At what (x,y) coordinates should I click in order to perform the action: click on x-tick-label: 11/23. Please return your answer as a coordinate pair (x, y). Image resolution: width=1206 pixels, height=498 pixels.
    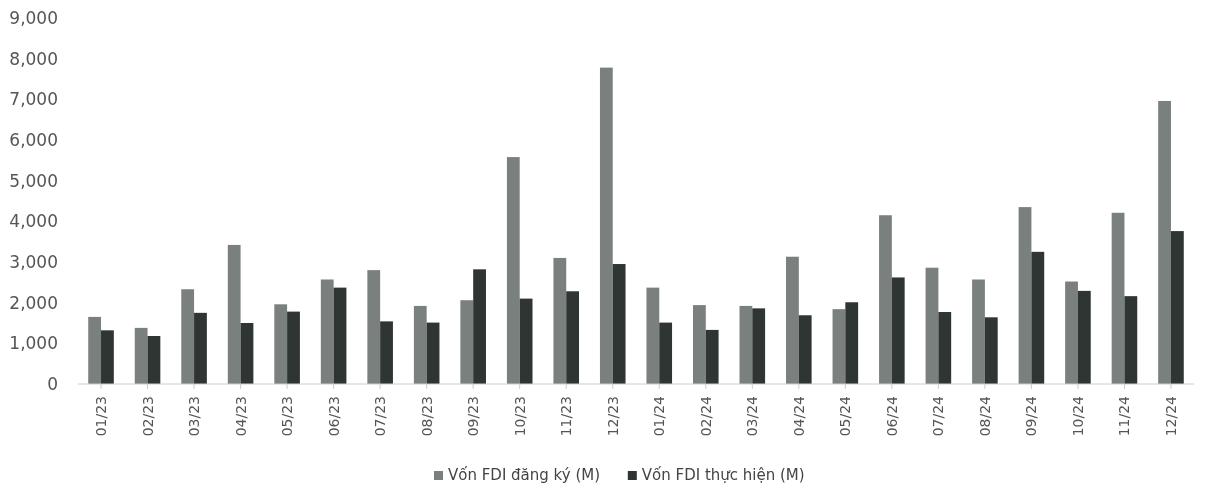
    Looking at the image, I should click on (566, 416).